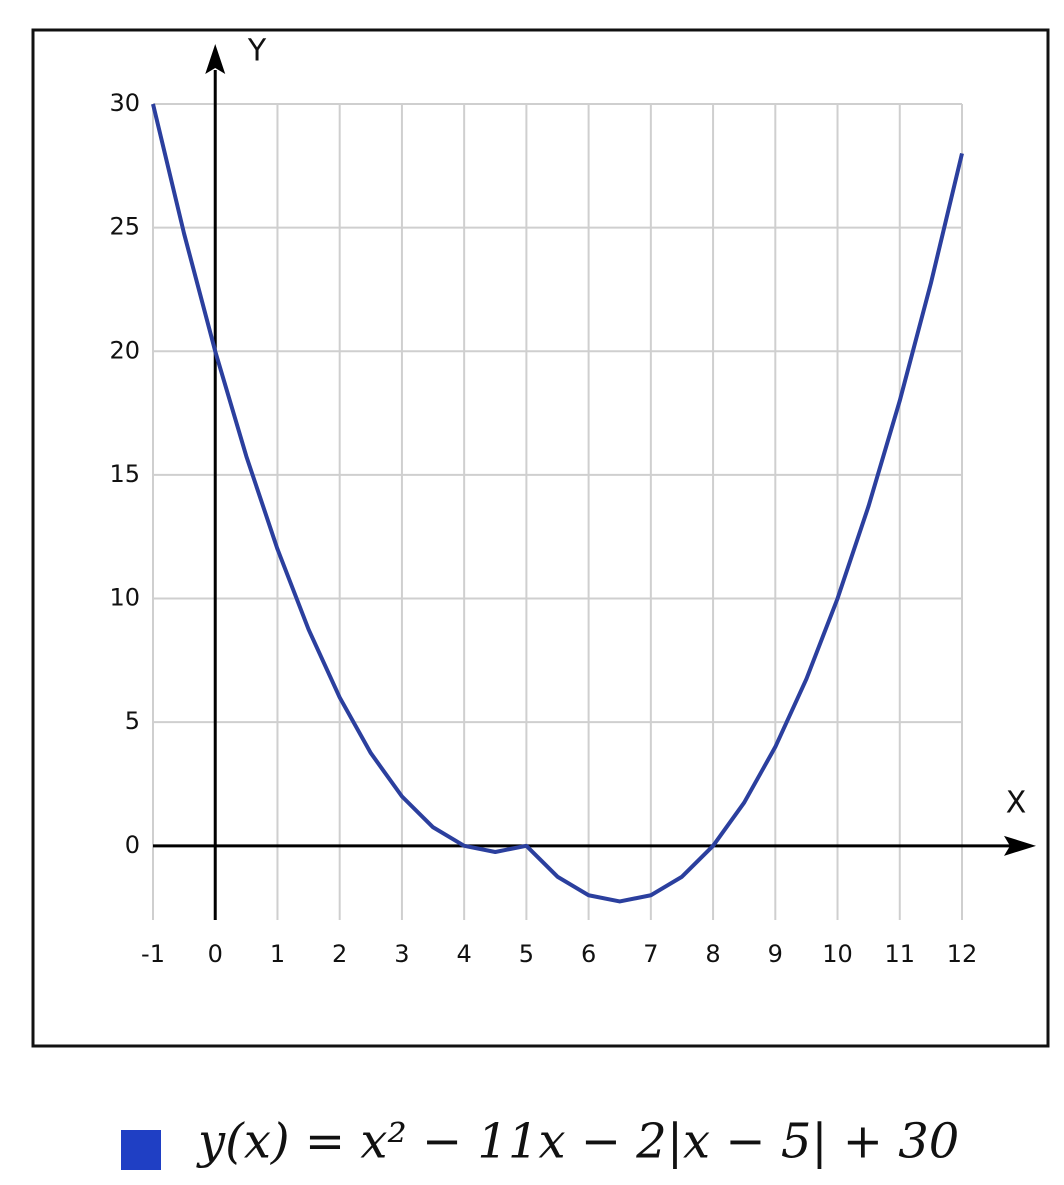 This screenshot has height=1185, width=1064. I want to click on x-tick-label: 2, so click(339, 954).